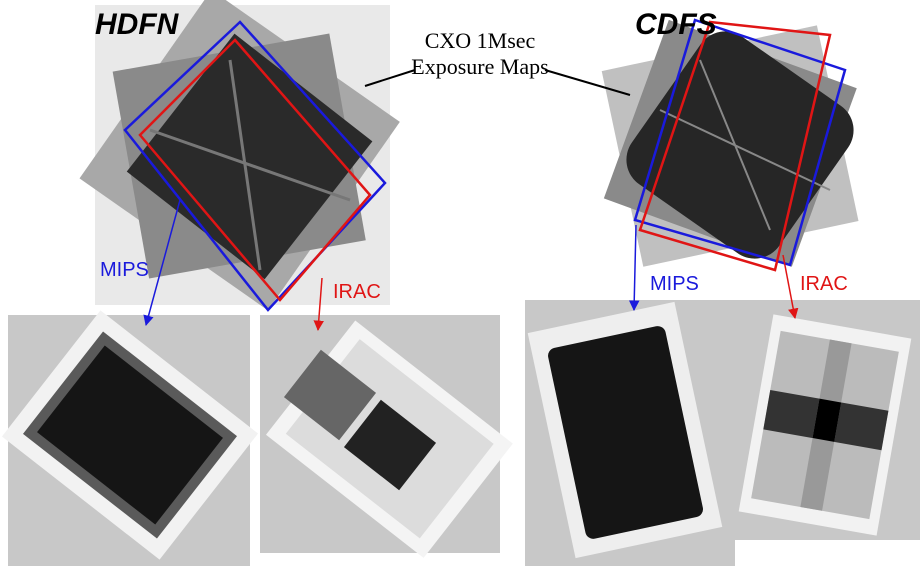 The image size is (920, 566). Describe the element at coordinates (480, 40) in the screenshot. I see `callout-line1: CXO 1Msec` at that location.